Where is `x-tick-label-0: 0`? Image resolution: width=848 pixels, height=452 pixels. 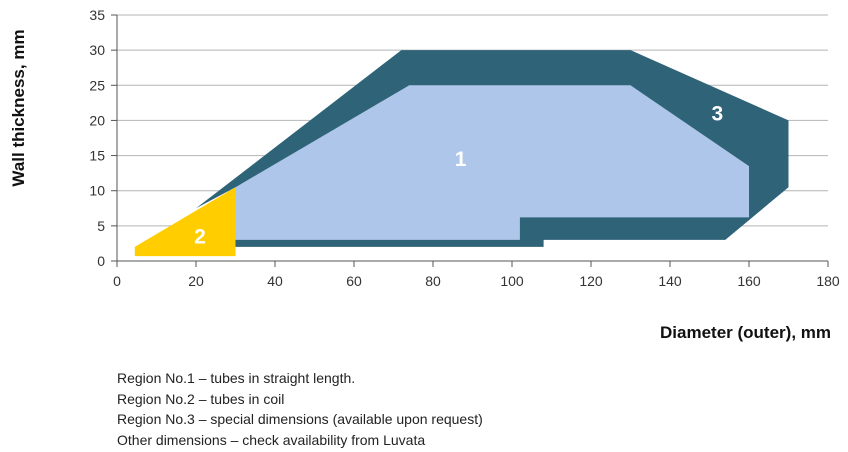
x-tick-label-0: 0 is located at coordinates (117, 281).